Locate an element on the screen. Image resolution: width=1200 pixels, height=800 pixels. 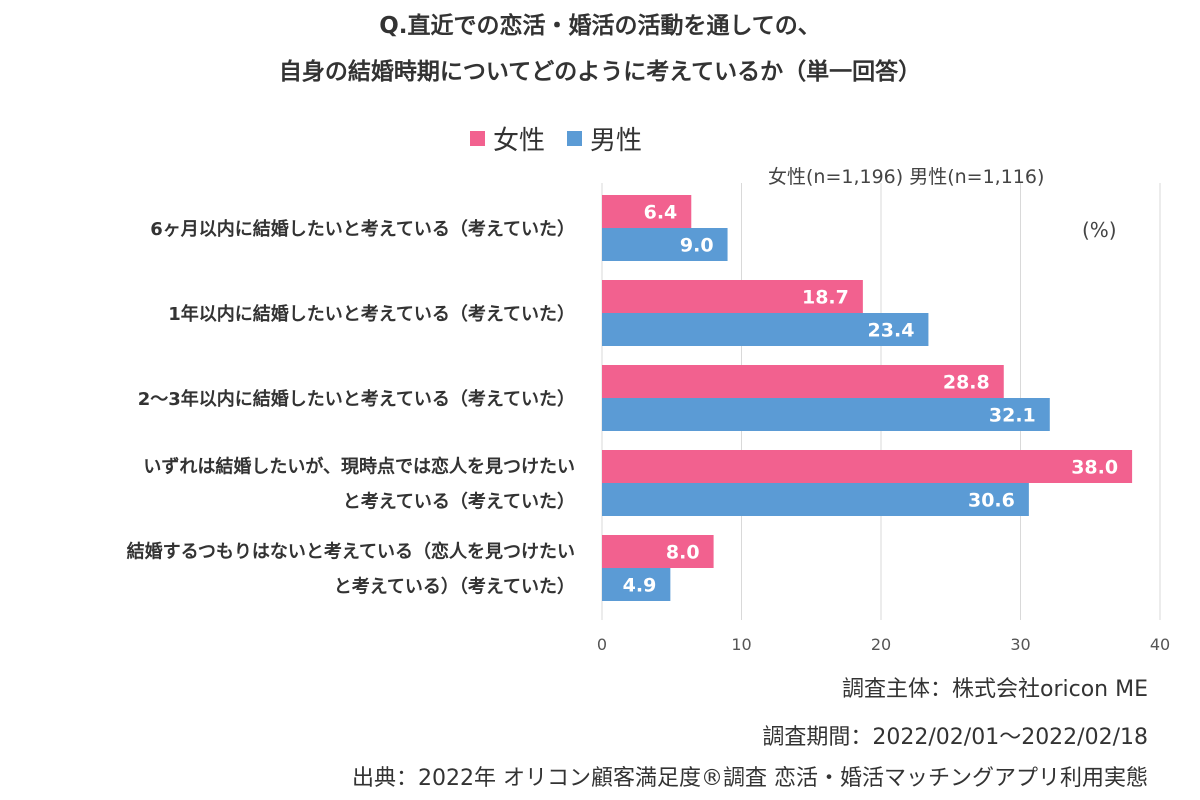
chart-title-line-1: Q.直近での恋活・婚活の活動を通しての、 is located at coordinates (600, 26).